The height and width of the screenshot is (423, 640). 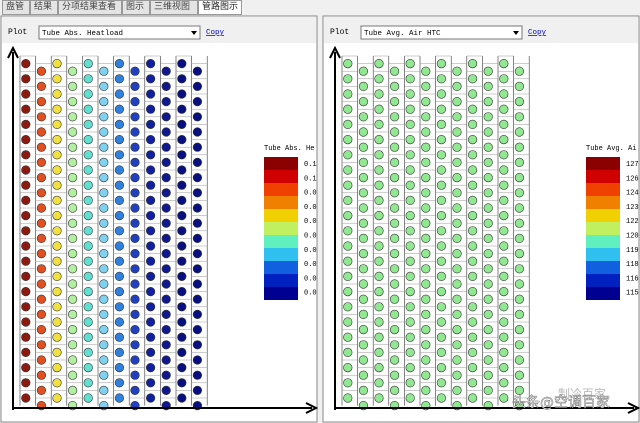 I want to click on tab: 盘管, so click(x=16, y=7).